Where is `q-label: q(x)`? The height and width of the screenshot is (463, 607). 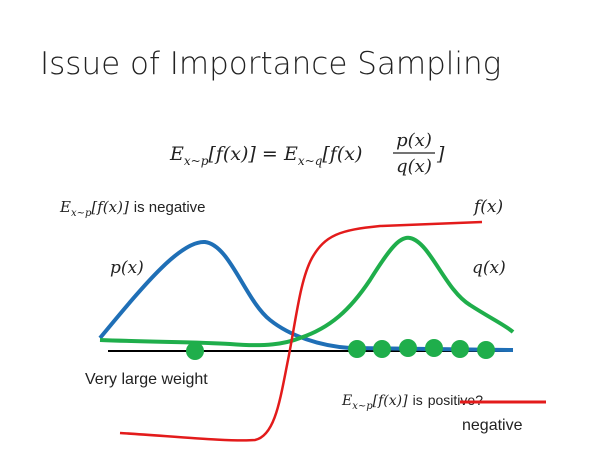
q-label: q(x) is located at coordinates (489, 268).